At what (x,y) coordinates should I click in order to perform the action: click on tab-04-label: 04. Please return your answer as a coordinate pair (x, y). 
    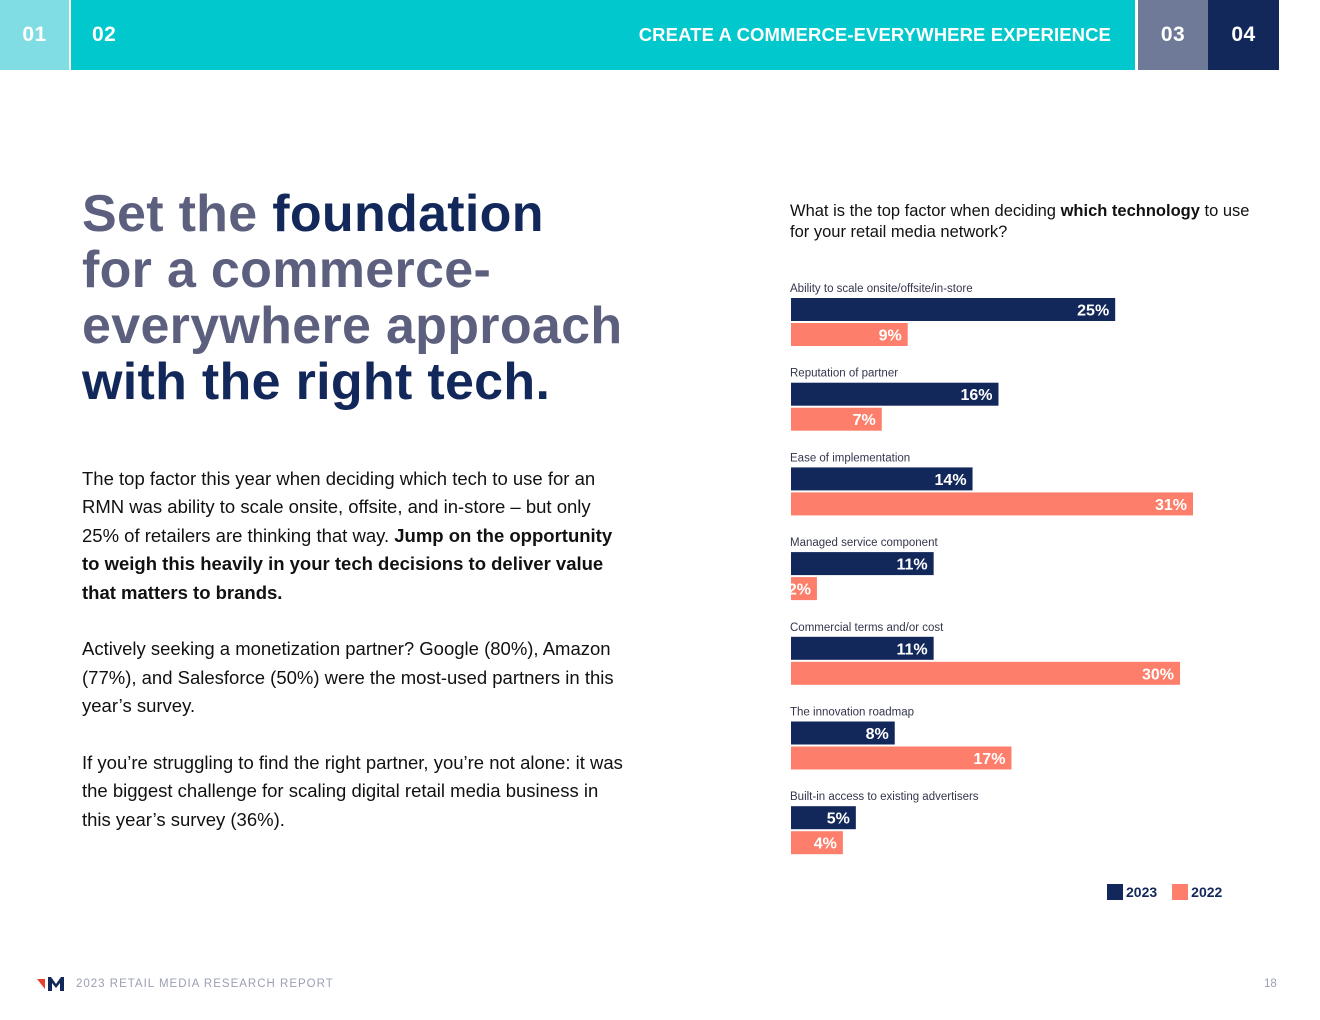
    Looking at the image, I should click on (1243, 34).